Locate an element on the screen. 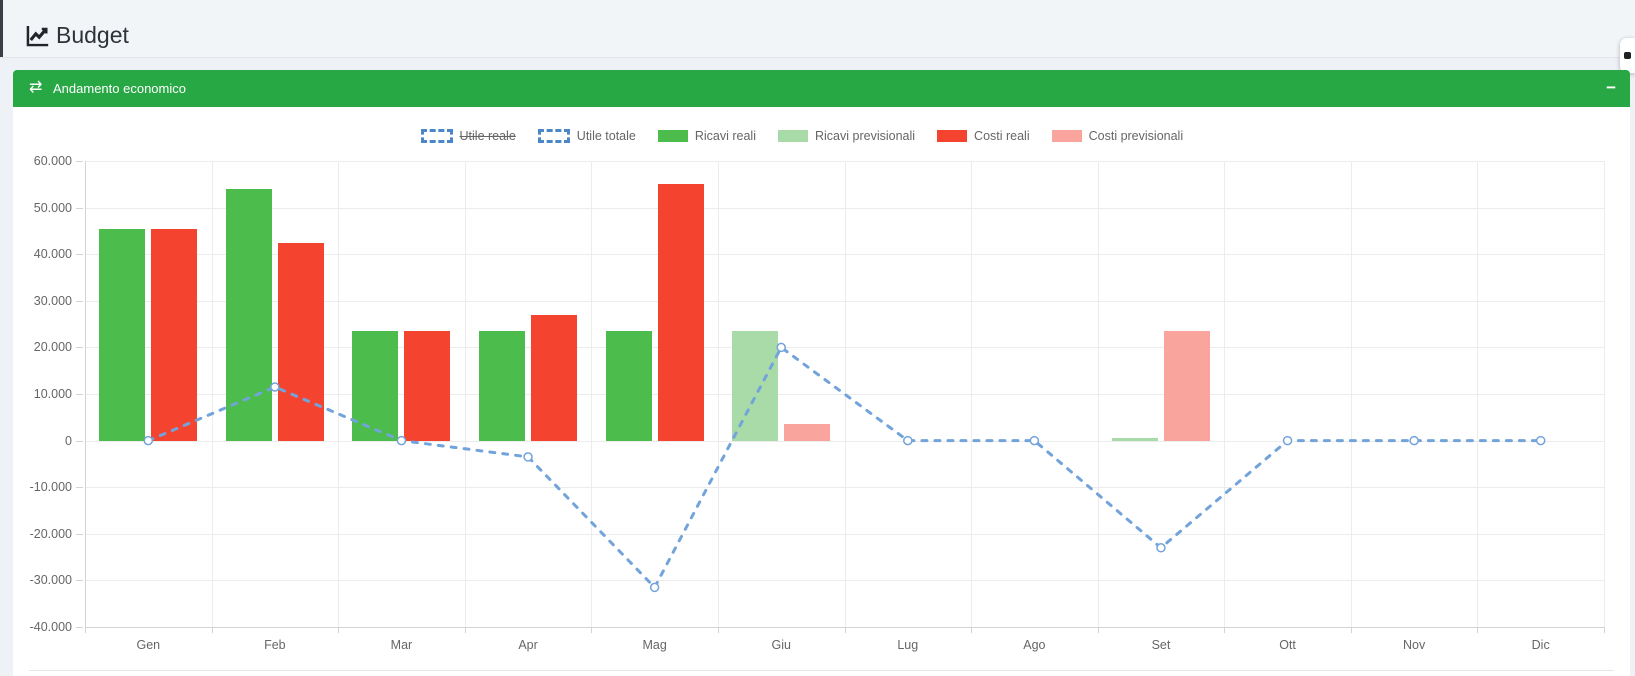  top-bar: Budget is located at coordinates (817, 29).